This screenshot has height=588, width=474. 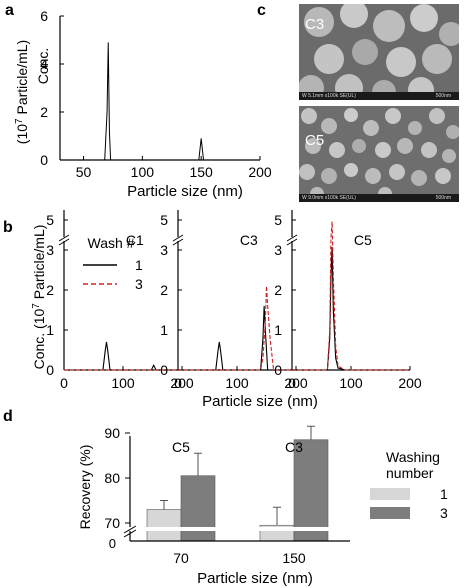 I want to click on sem-image-c3: C3 W 5.1mm x100k SE(UL) 500nm, so click(x=379, y=52).